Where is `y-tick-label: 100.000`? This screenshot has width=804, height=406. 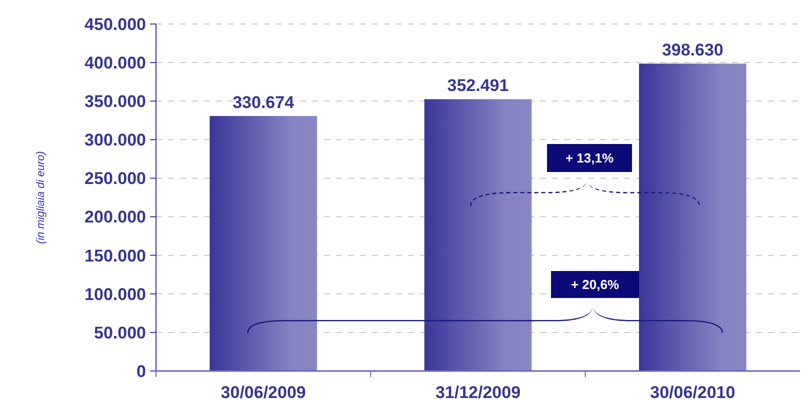 y-tick-label: 100.000 is located at coordinates (115, 294).